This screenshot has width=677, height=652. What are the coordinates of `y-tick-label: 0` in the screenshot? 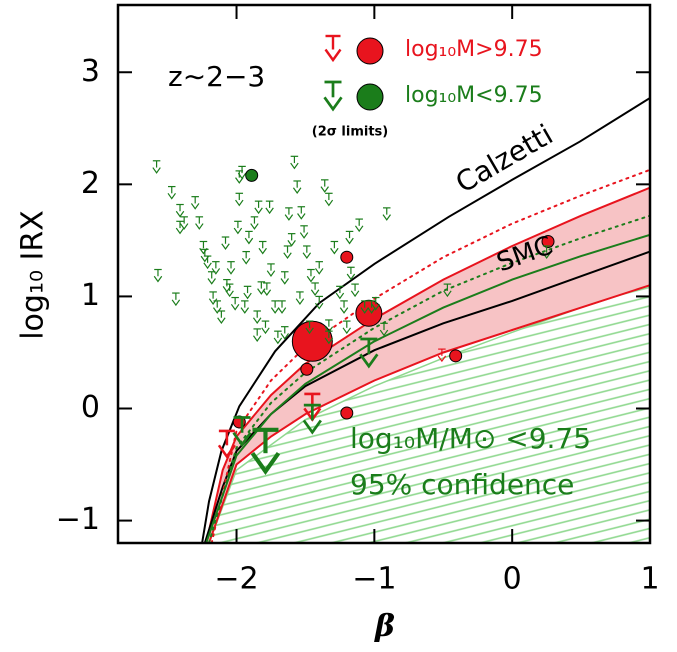 It's located at (90, 407).